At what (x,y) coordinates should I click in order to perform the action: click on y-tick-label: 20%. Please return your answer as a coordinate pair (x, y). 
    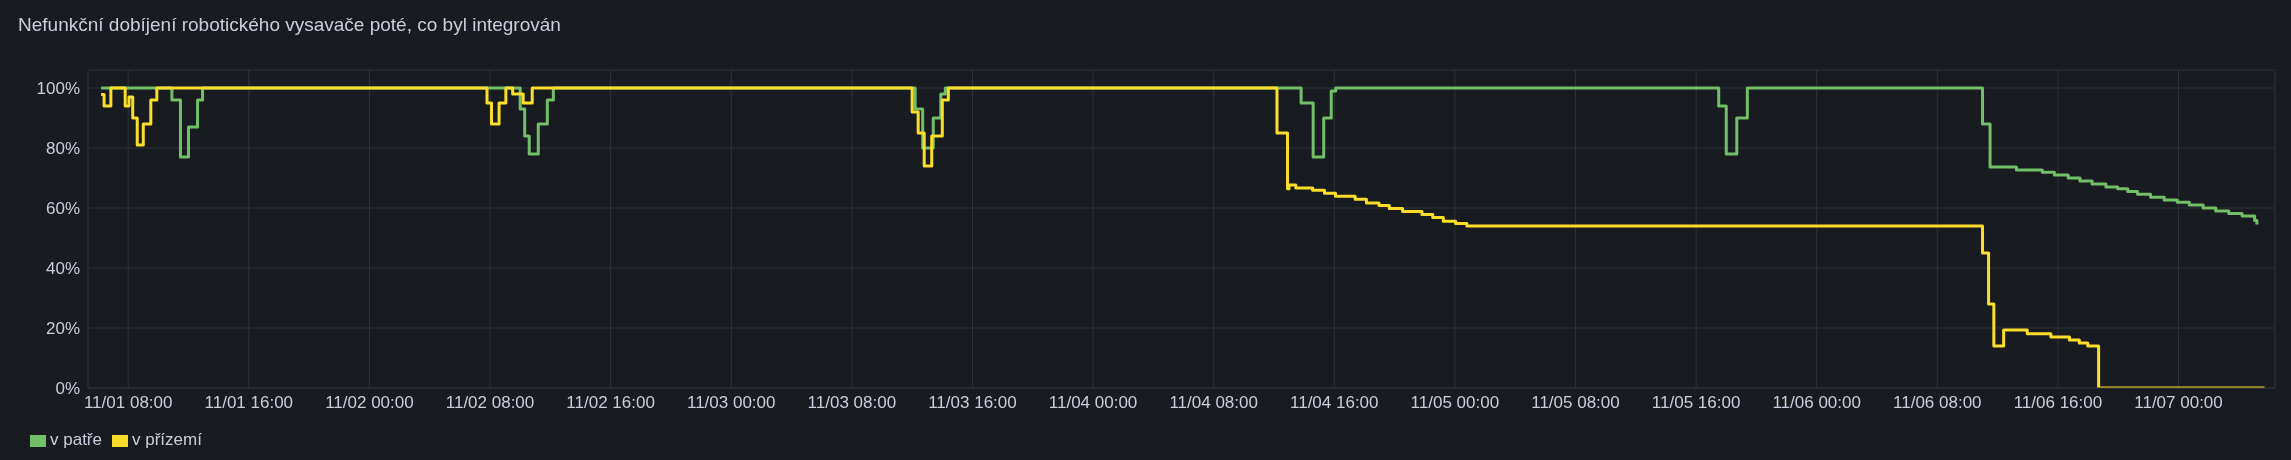
    Looking at the image, I should click on (62, 329).